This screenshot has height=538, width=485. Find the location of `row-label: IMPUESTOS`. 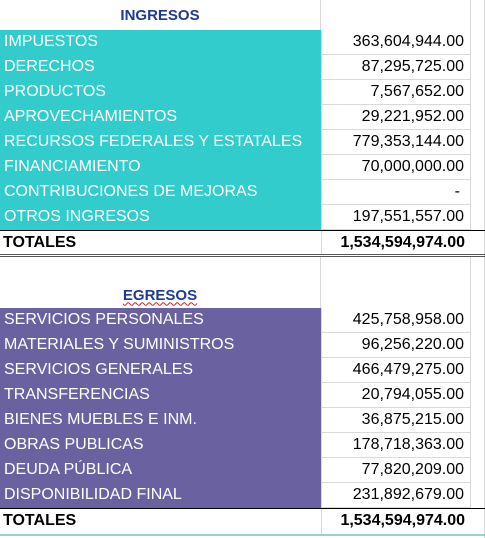

row-label: IMPUESTOS is located at coordinates (160, 42).